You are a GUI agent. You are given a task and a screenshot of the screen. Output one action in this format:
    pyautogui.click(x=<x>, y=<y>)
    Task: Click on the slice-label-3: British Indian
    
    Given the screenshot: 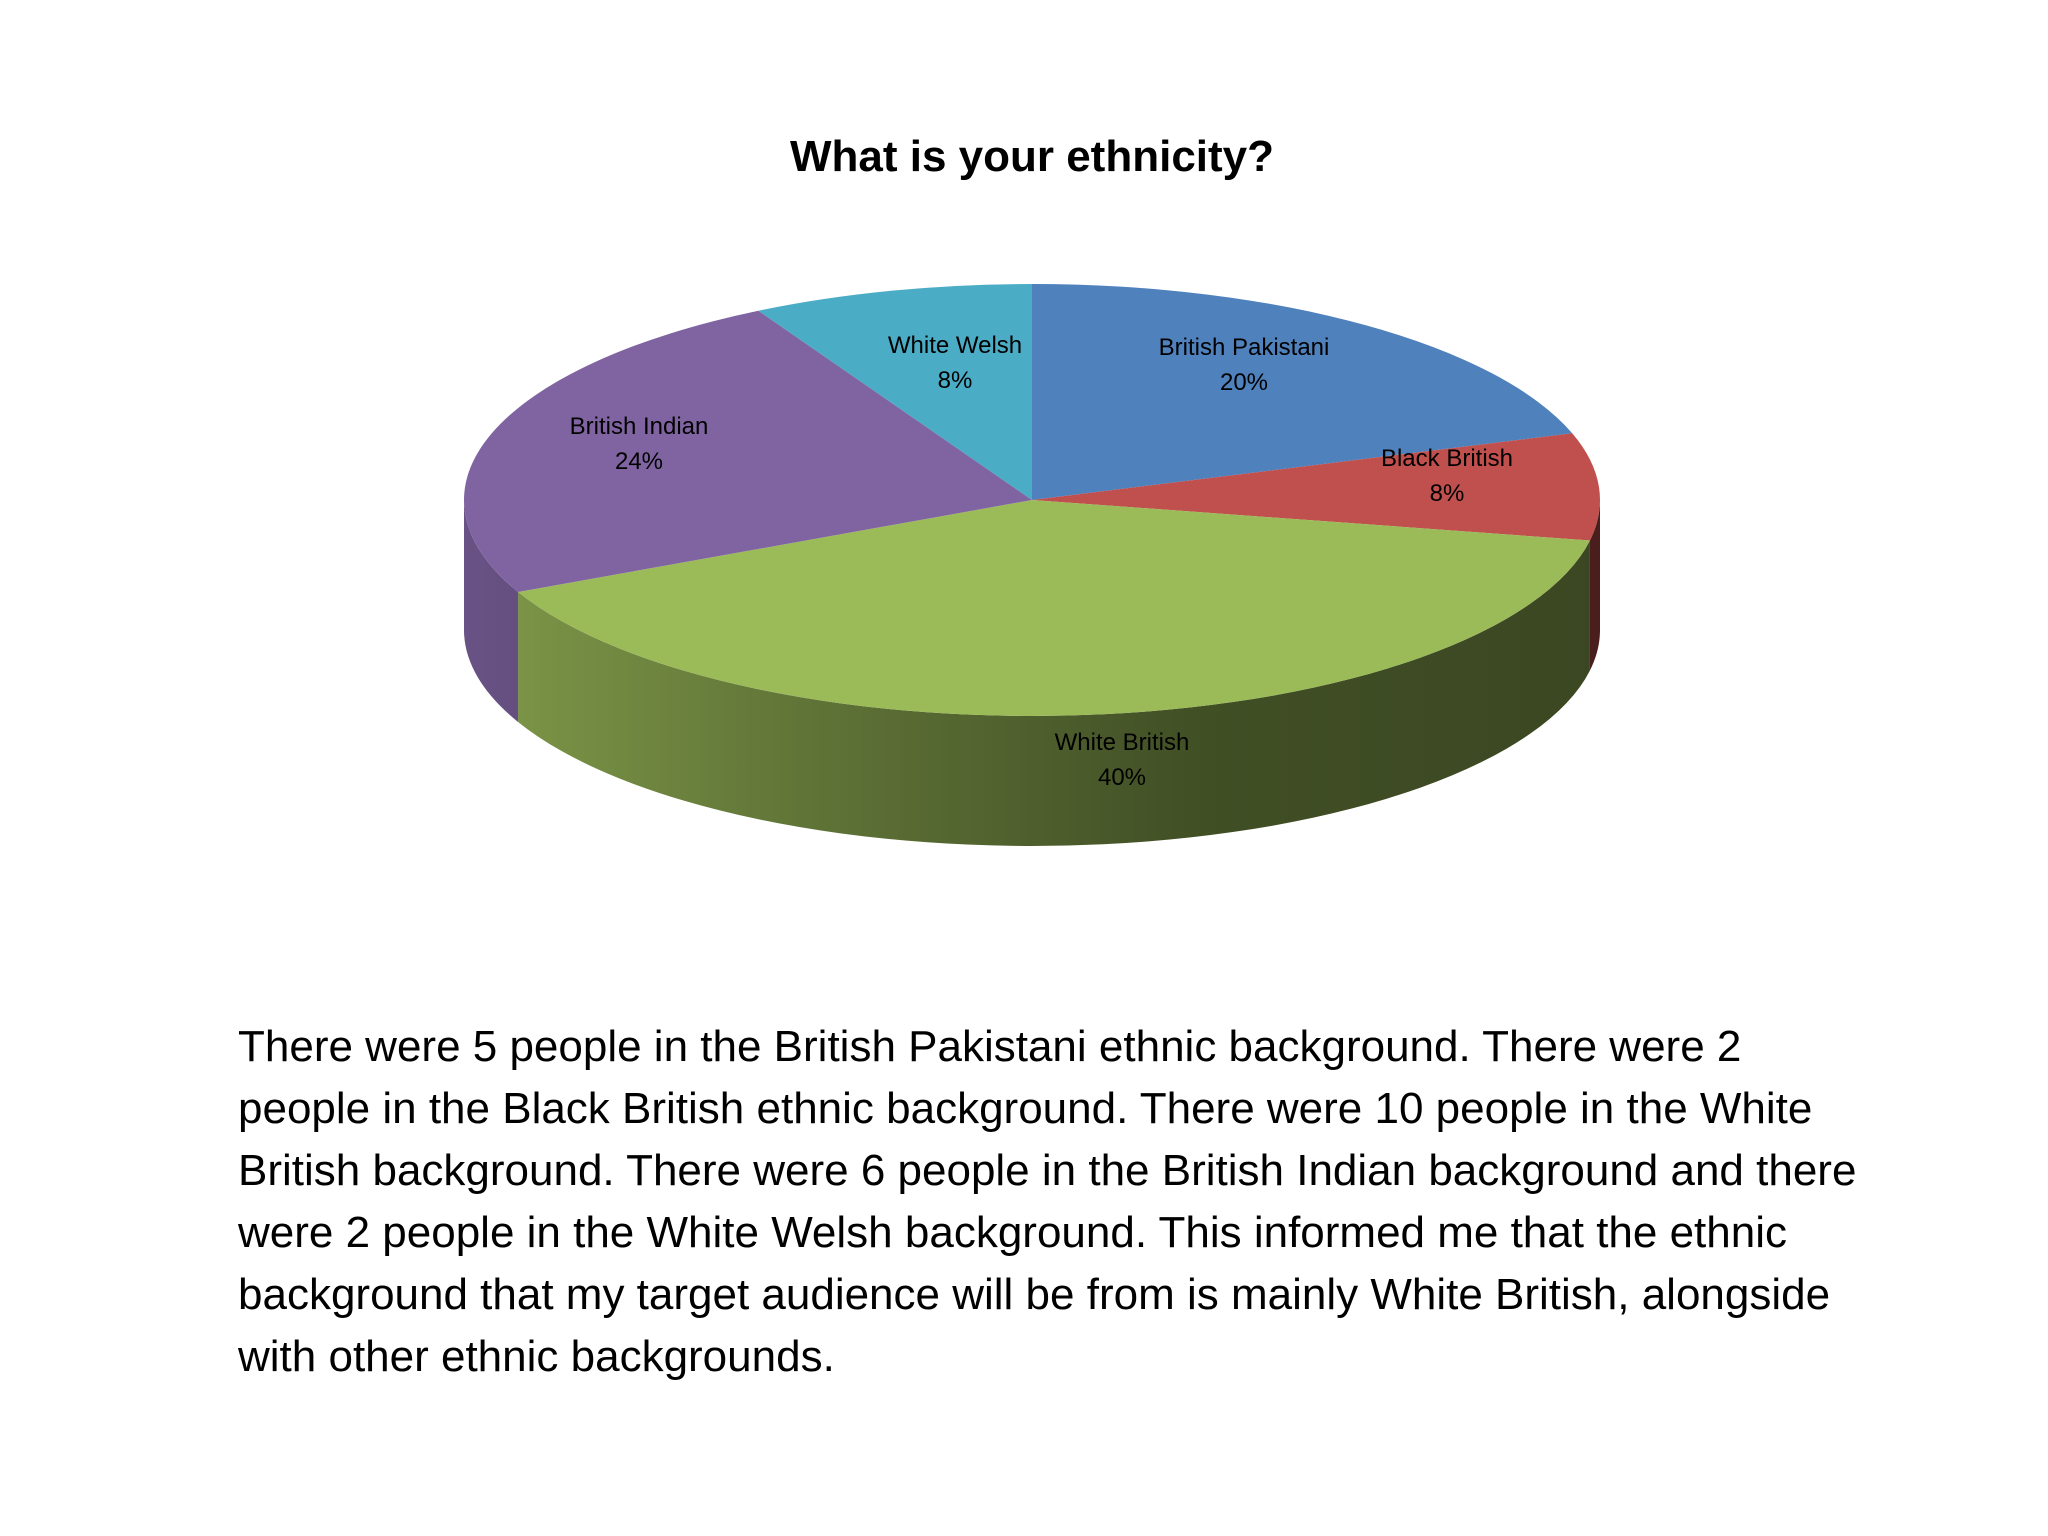 What is the action you would take?
    pyautogui.click(x=639, y=426)
    